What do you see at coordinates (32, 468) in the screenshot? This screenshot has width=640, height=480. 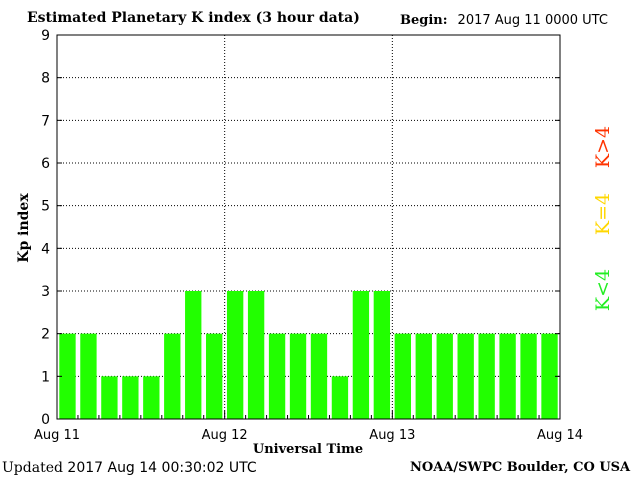 I see `updated-label: Updated` at bounding box center [32, 468].